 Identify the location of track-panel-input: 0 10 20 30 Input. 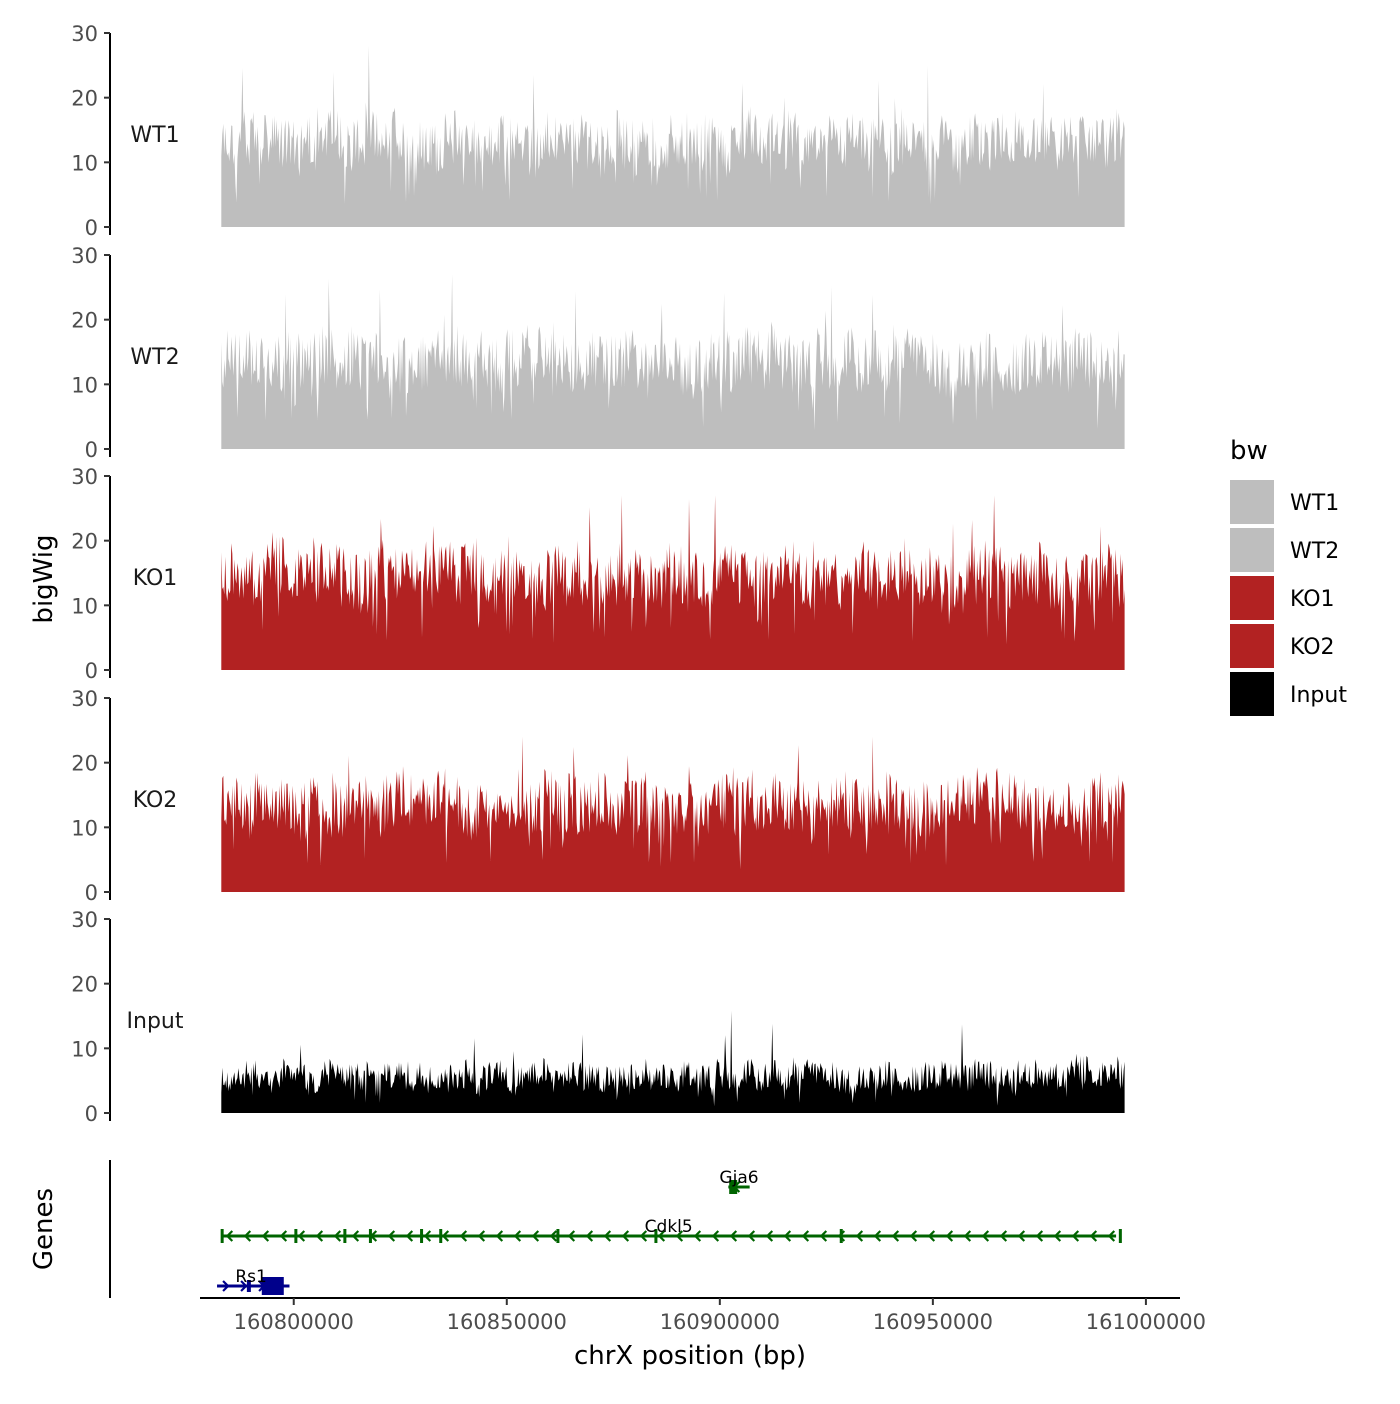
(598, 1017).